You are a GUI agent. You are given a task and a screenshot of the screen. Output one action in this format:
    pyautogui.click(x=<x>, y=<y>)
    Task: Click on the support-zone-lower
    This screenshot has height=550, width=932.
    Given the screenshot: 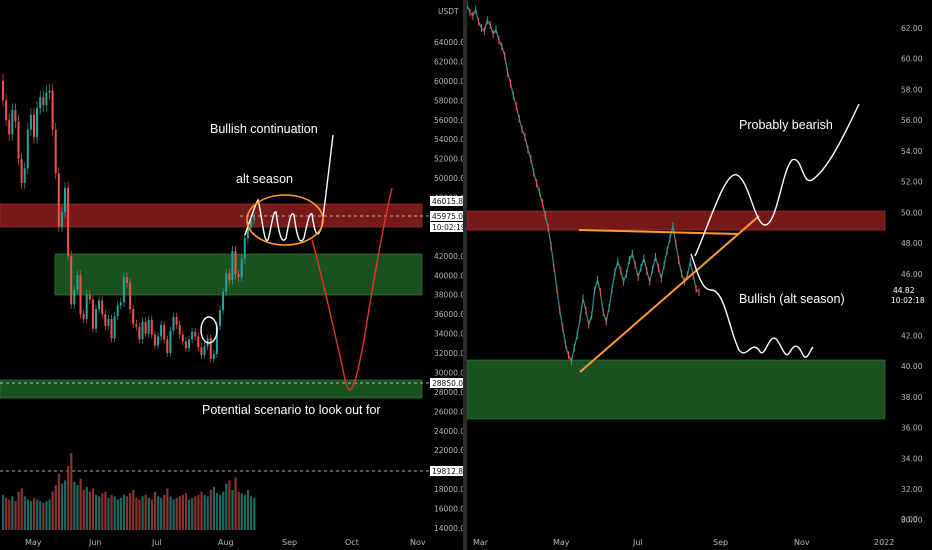 What is the action you would take?
    pyautogui.click(x=211, y=389)
    